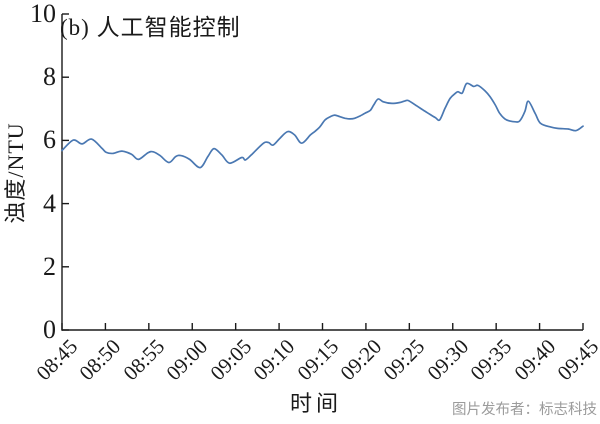 This screenshot has width=600, height=424. I want to click on y-tick-label-10: 10, so click(43, 14).